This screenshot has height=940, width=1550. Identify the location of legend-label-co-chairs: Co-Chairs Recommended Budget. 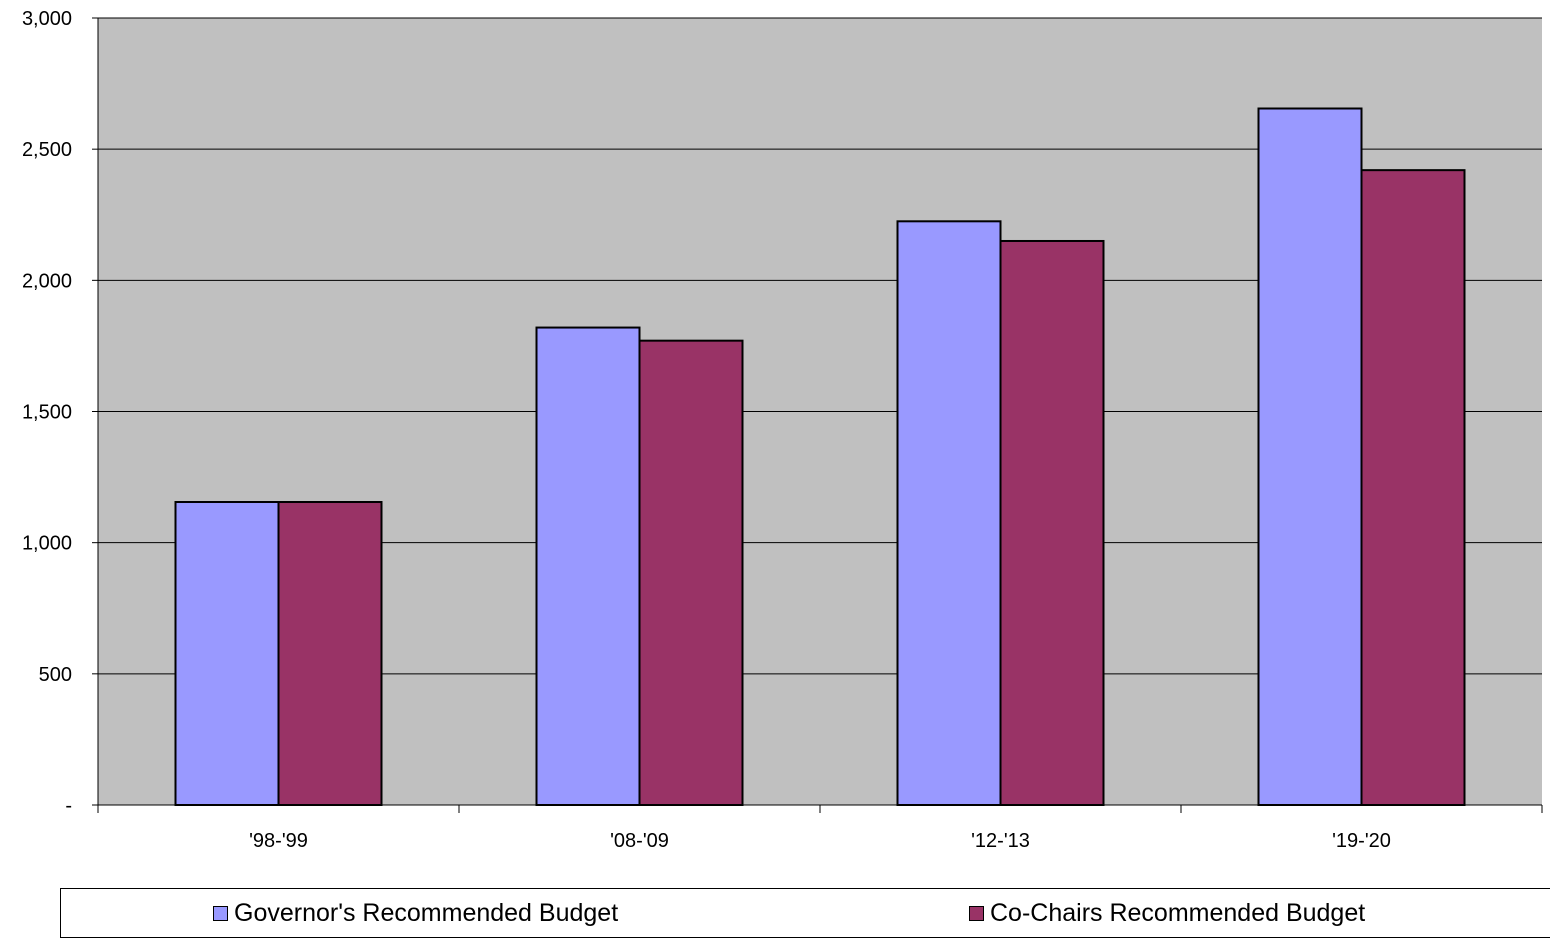
(1178, 912).